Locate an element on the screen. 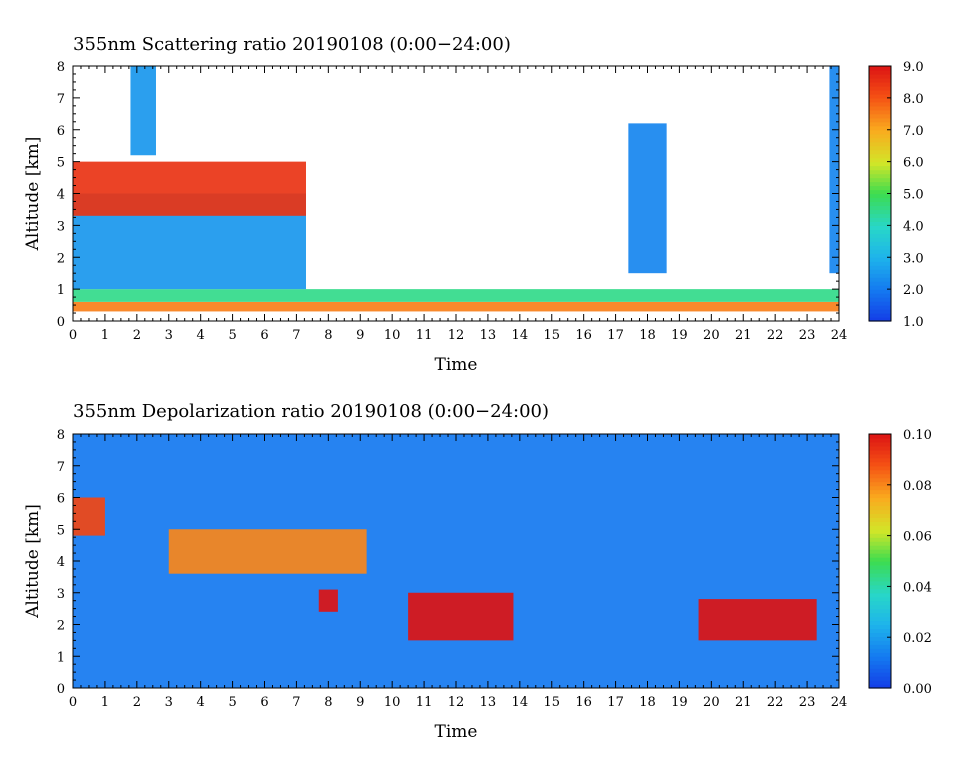 The image size is (960, 770). x-tick-label: 19 is located at coordinates (679, 335).